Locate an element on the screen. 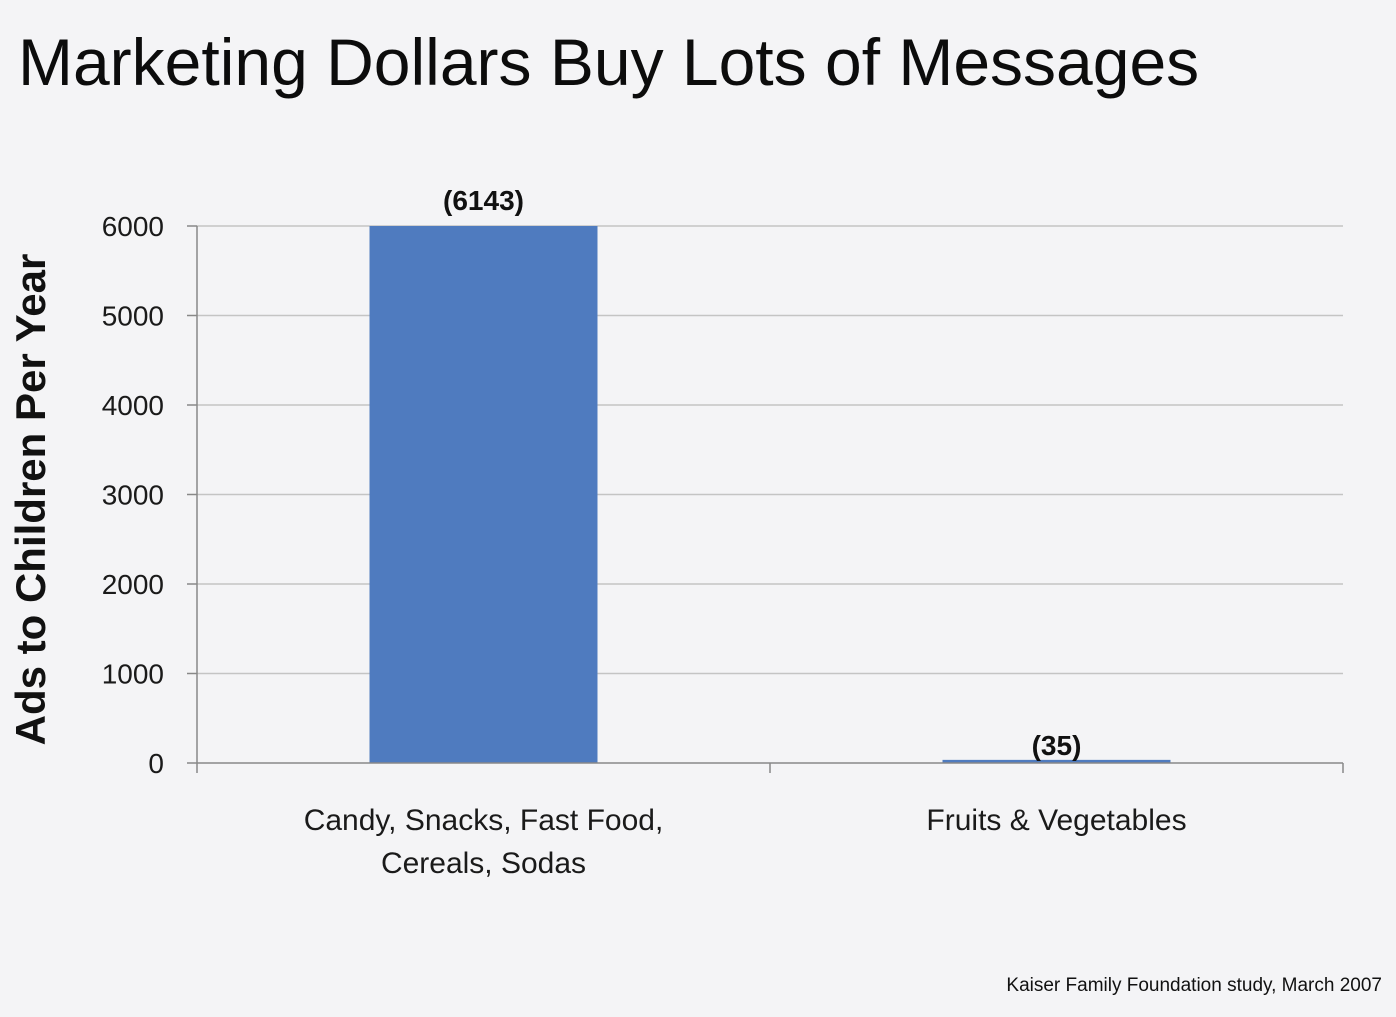 The image size is (1396, 1017). y-tick-label: 6000 is located at coordinates (133, 226).